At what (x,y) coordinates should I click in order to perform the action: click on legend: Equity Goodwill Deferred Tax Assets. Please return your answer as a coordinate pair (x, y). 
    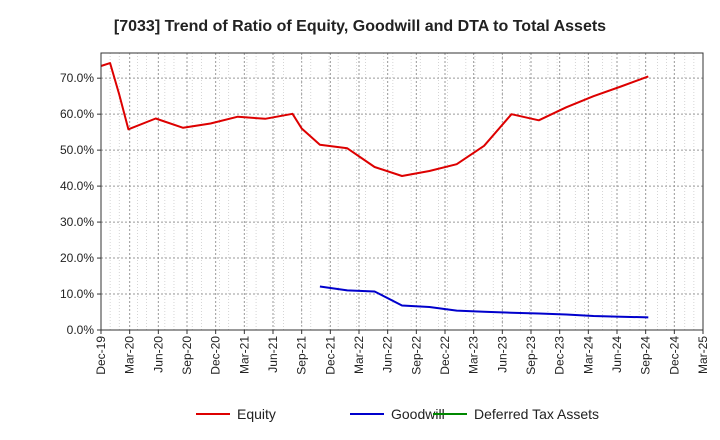
    Looking at the image, I should click on (397, 414).